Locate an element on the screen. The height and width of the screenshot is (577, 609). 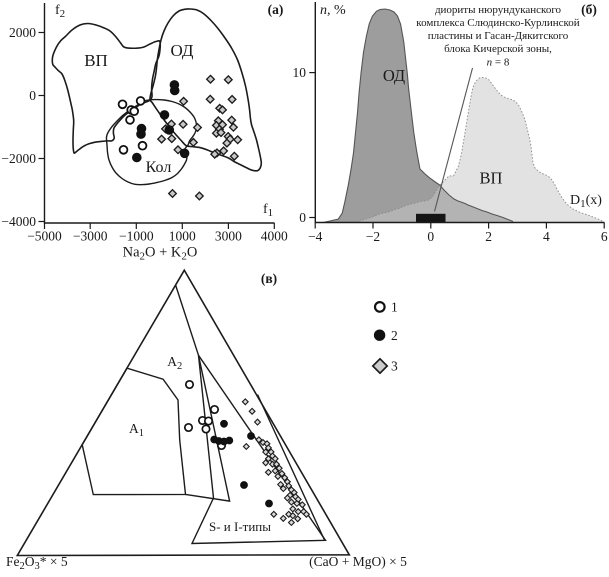
svg-text: n = 8 is located at coordinates (498, 63).